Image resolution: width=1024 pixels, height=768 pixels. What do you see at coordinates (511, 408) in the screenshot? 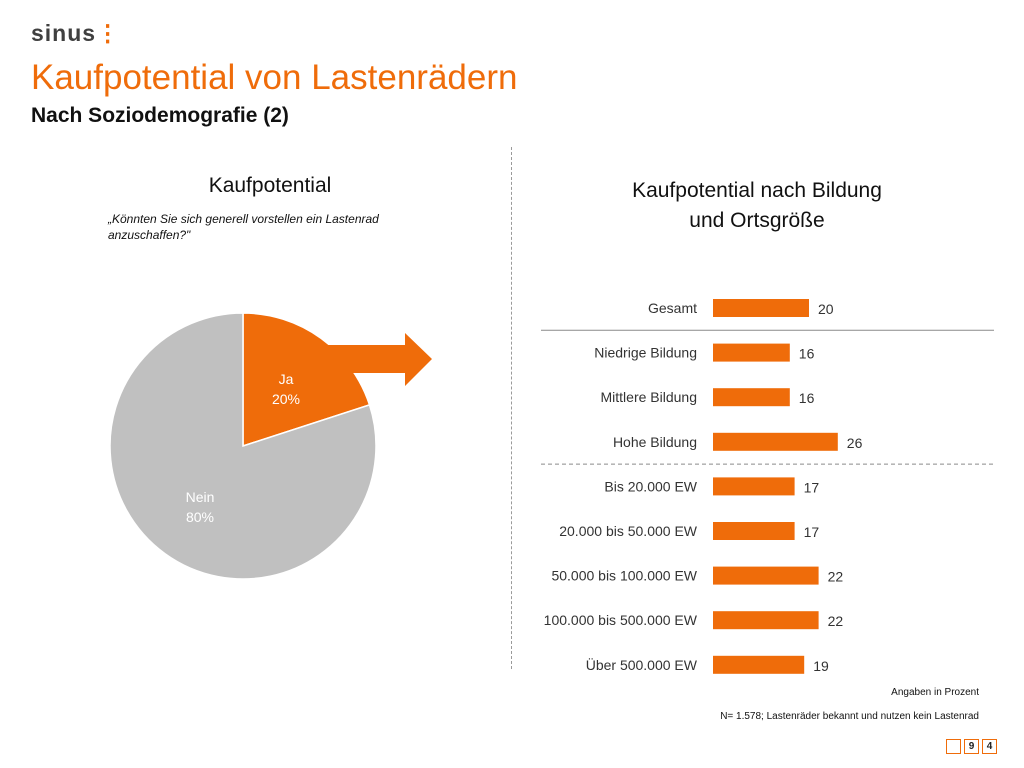
I see `panel-divider` at bounding box center [511, 408].